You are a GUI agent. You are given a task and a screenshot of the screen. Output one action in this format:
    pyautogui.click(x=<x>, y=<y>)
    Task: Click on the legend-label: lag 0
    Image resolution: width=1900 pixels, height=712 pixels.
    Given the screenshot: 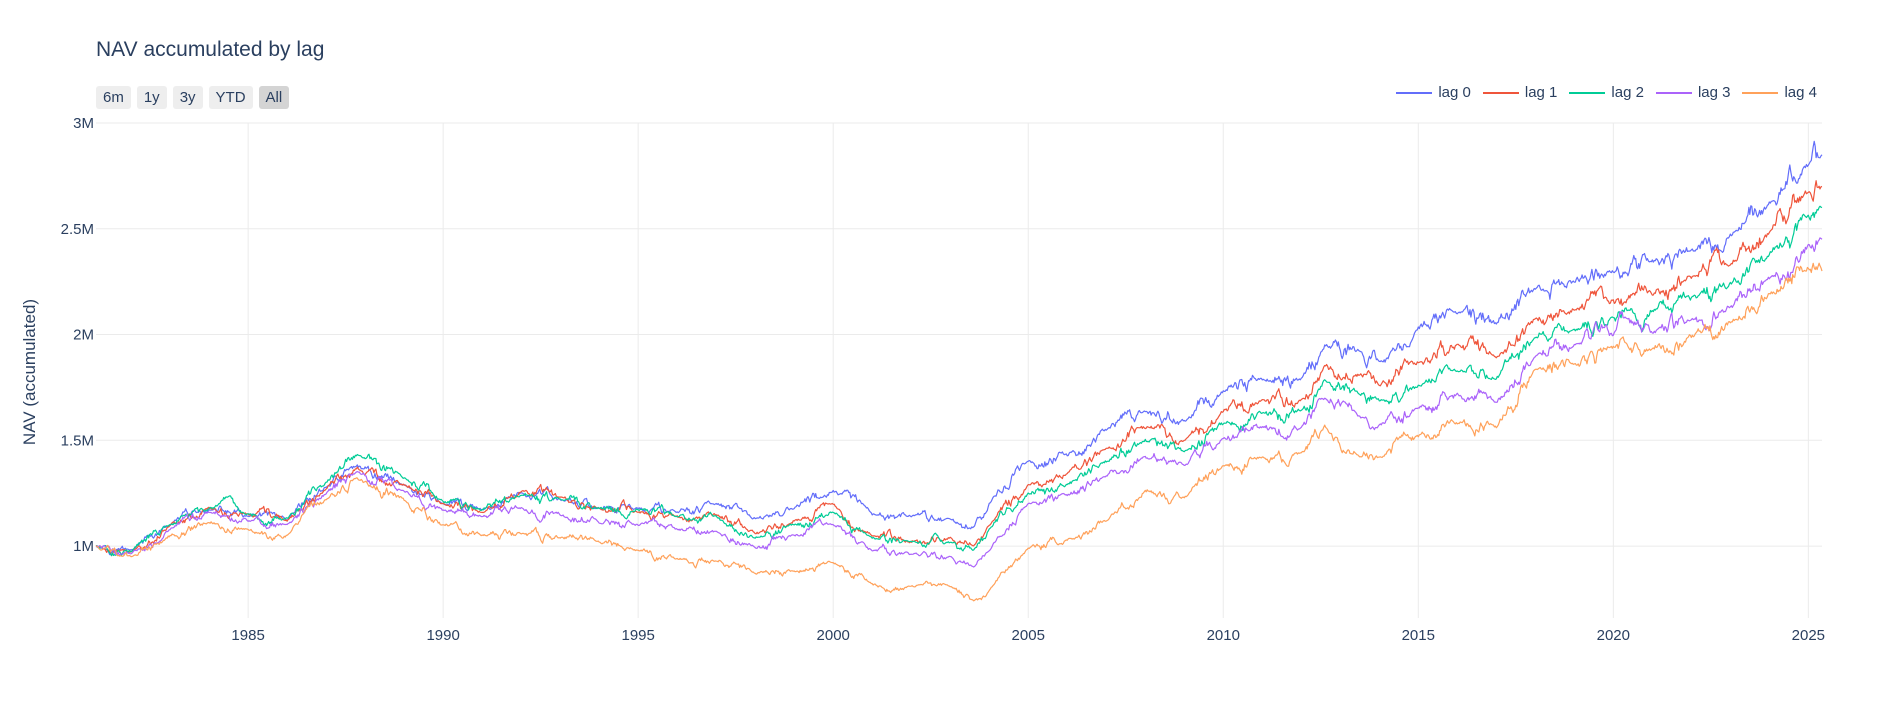 What is the action you would take?
    pyautogui.click(x=1454, y=92)
    